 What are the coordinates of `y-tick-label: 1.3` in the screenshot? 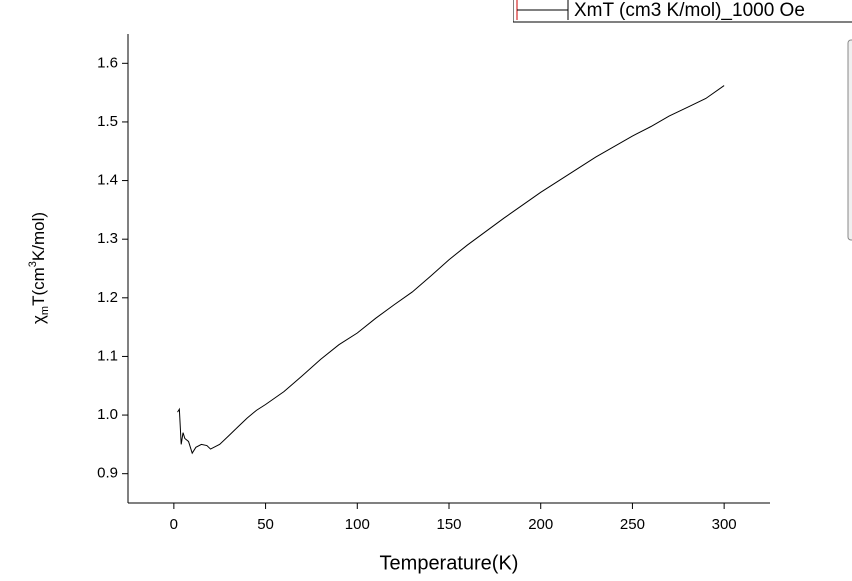 It's located at (107, 238).